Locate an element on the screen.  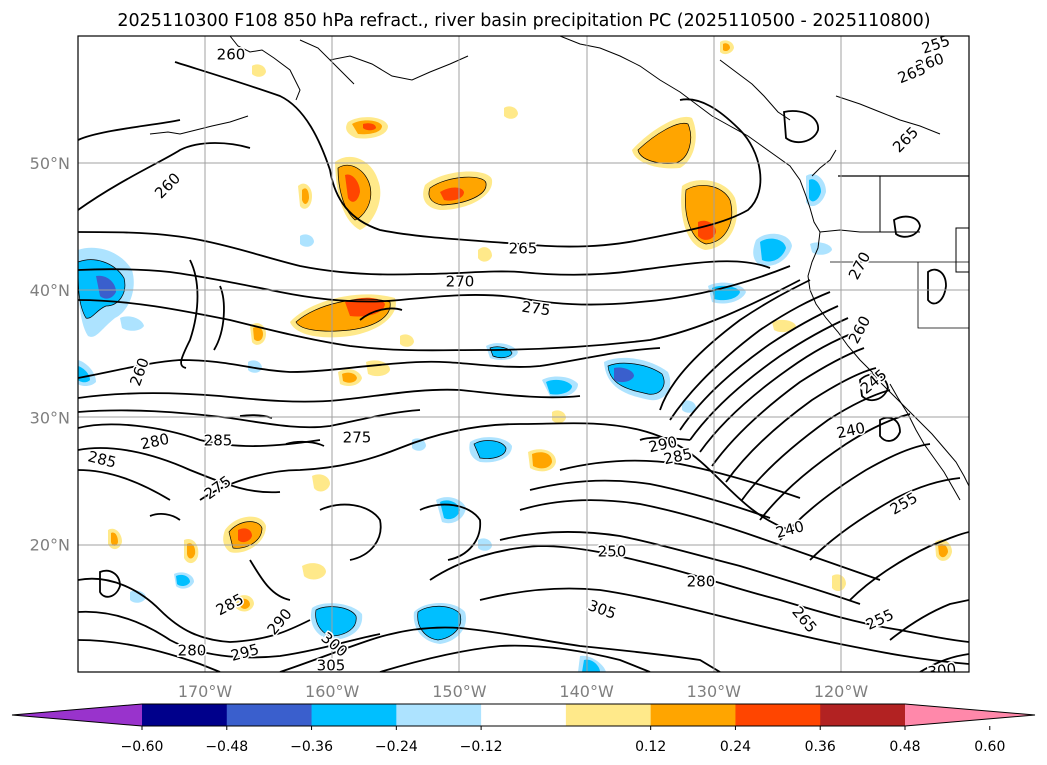
colorbar-tick-label: 0.48 is located at coordinates (904, 747).